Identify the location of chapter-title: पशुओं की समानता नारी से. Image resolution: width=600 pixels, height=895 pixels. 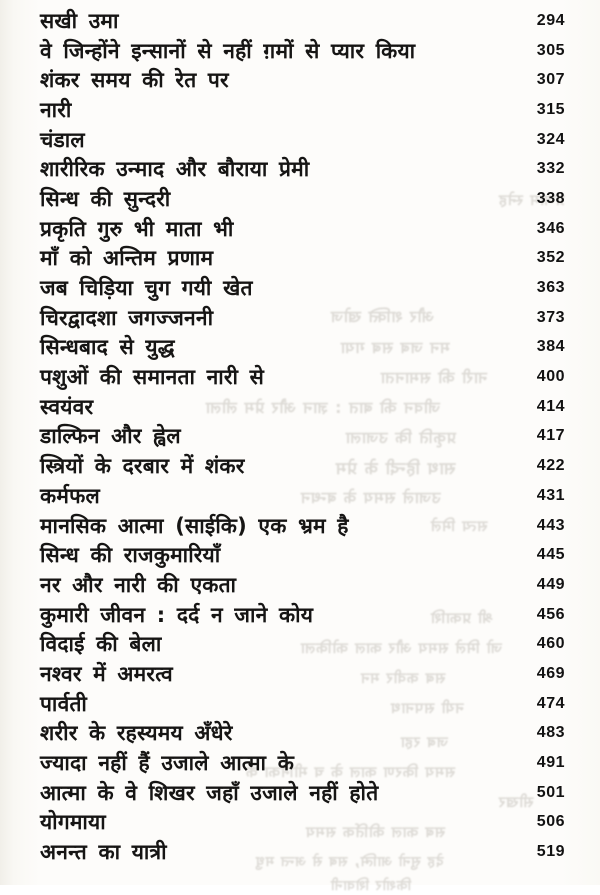
(152, 377).